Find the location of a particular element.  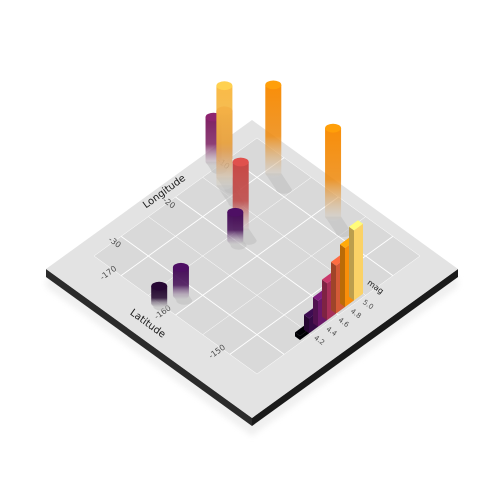

legend: 4.24.44.64.85.0 mag is located at coordinates (340, 283).